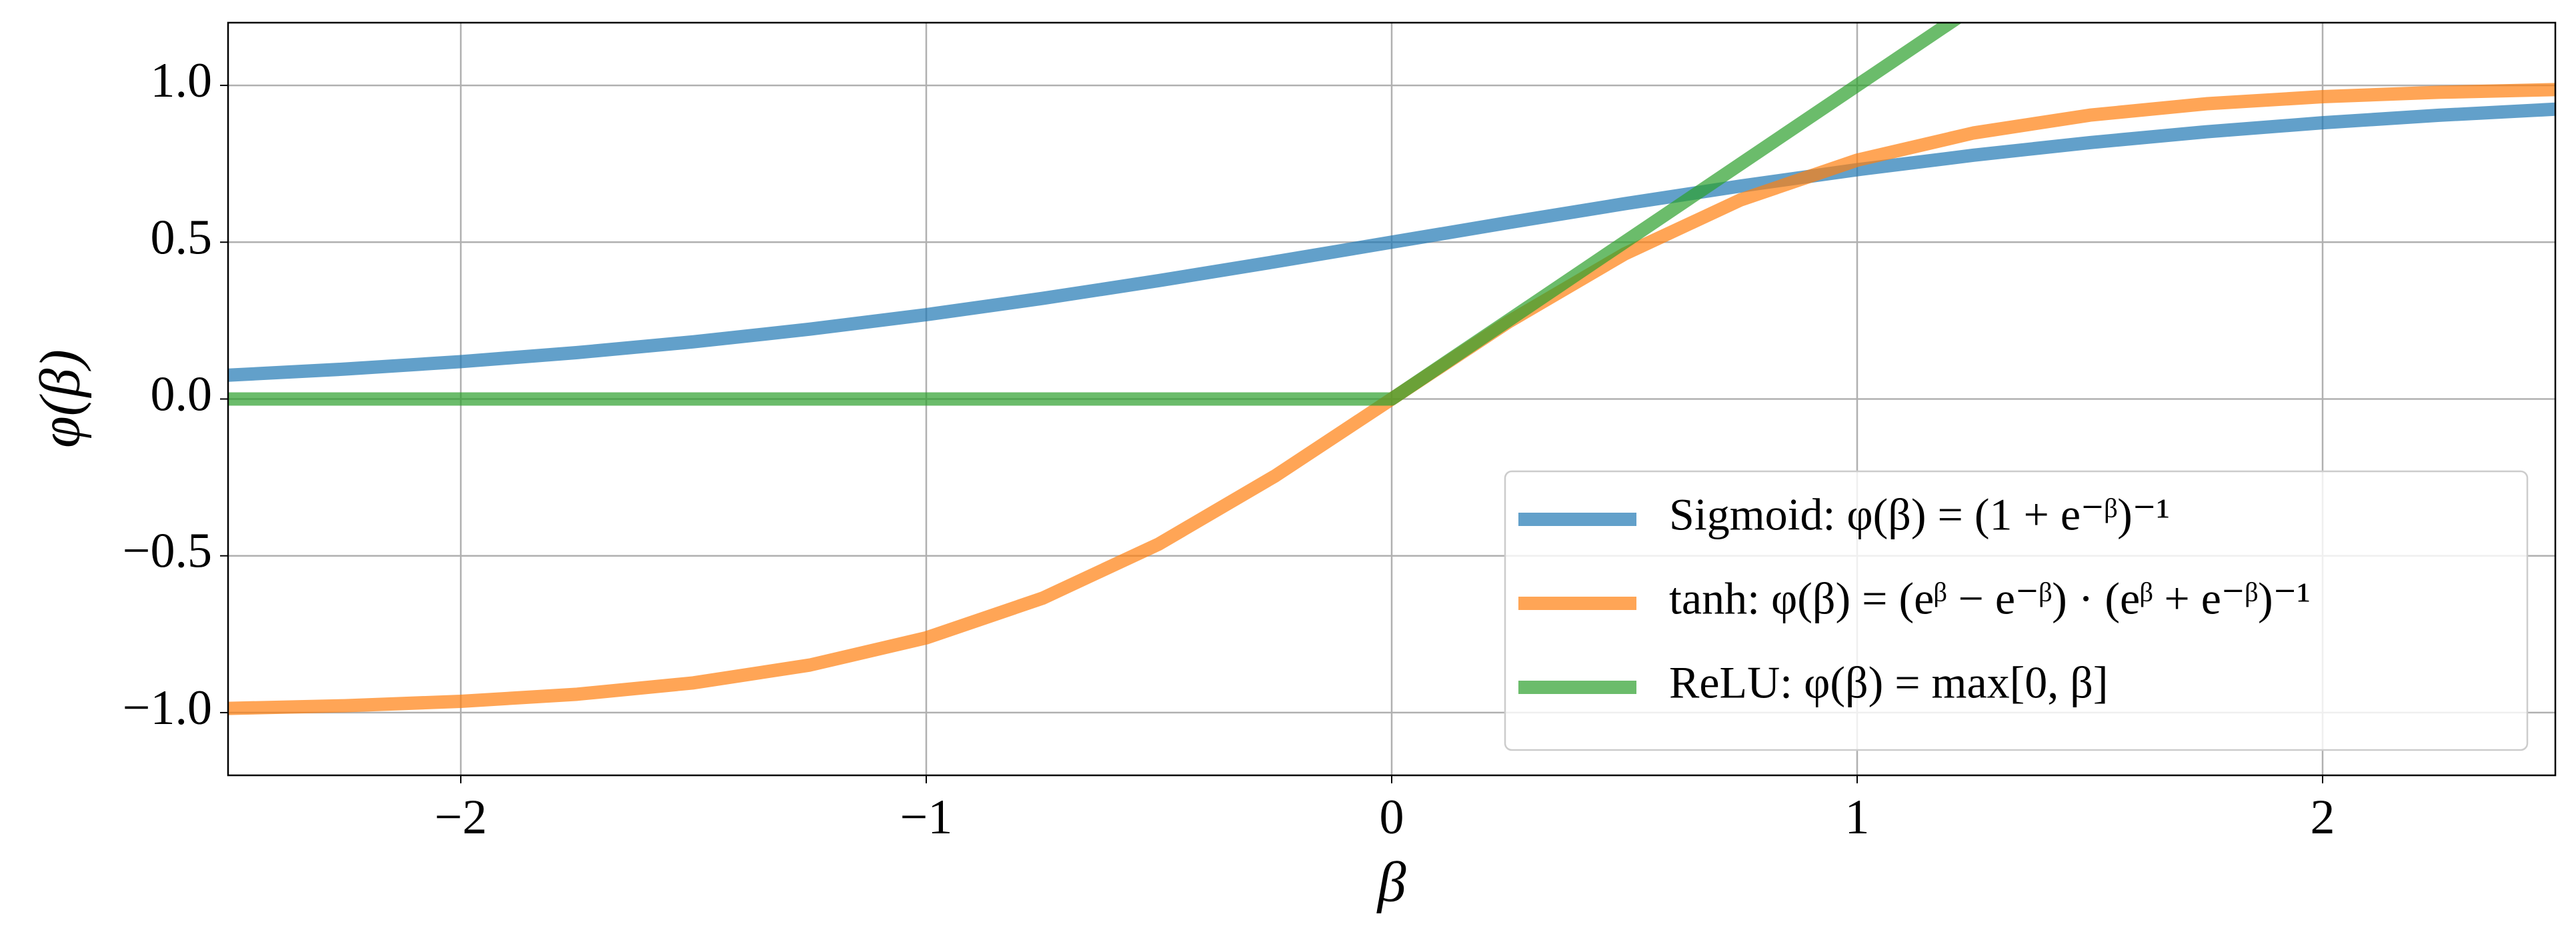 This screenshot has height=936, width=2576. Describe the element at coordinates (1857, 817) in the screenshot. I see `x-tick-label: 1` at that location.